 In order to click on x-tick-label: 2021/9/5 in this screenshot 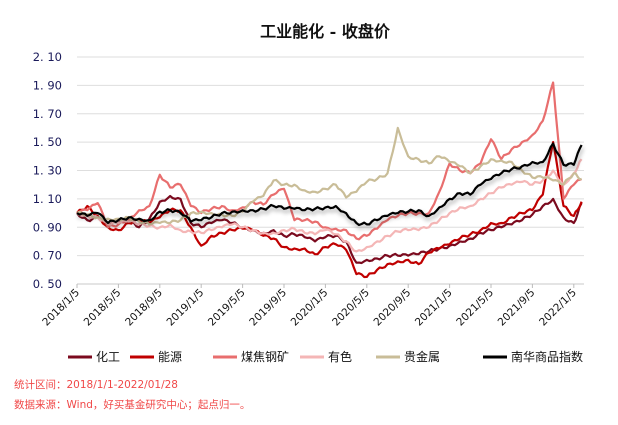, I will do `click(517, 308)`.